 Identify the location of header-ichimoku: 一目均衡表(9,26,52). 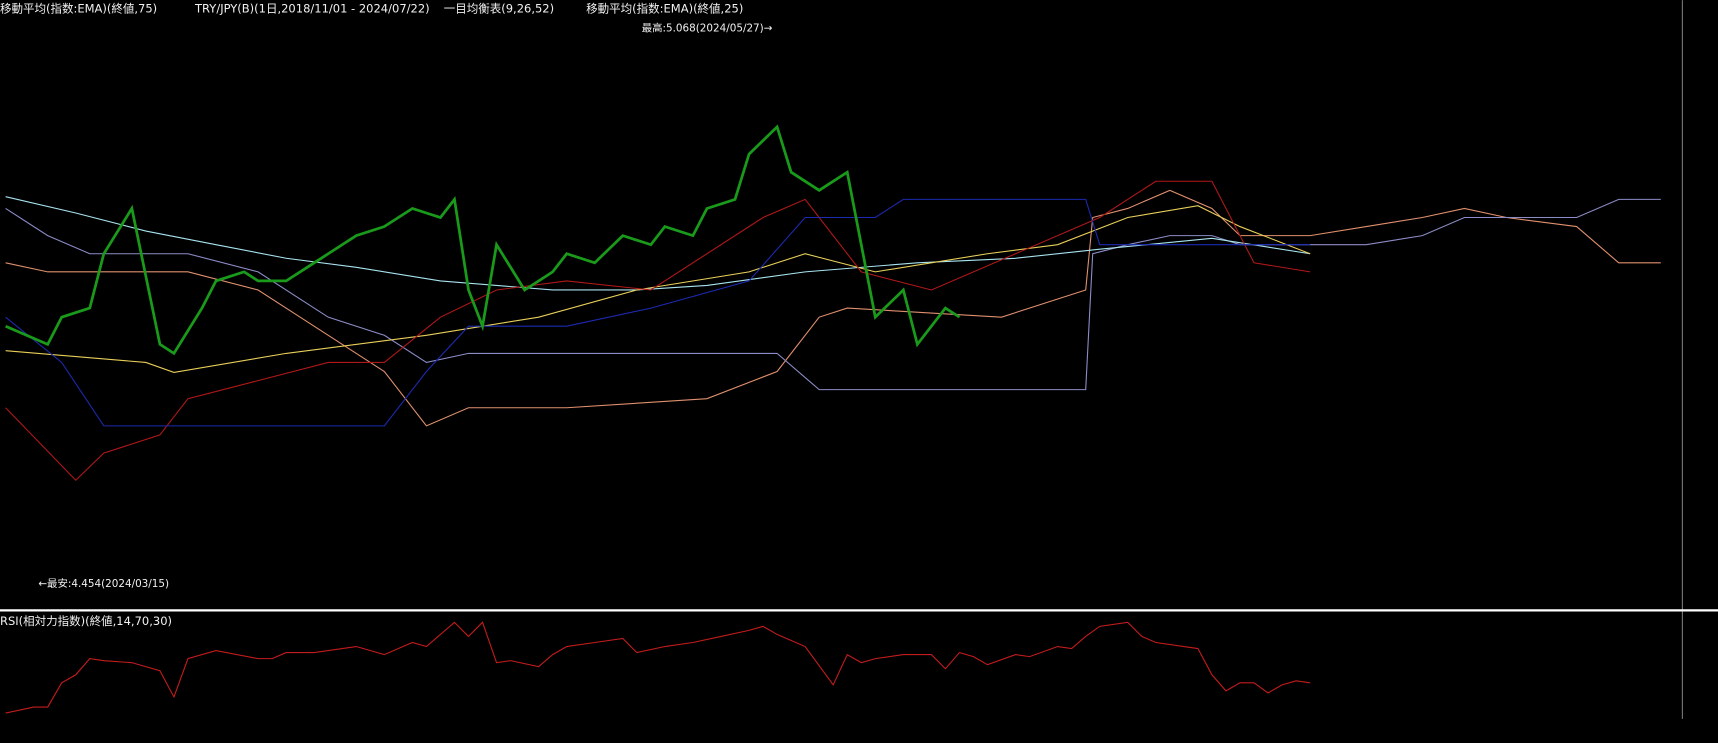
(499, 8).